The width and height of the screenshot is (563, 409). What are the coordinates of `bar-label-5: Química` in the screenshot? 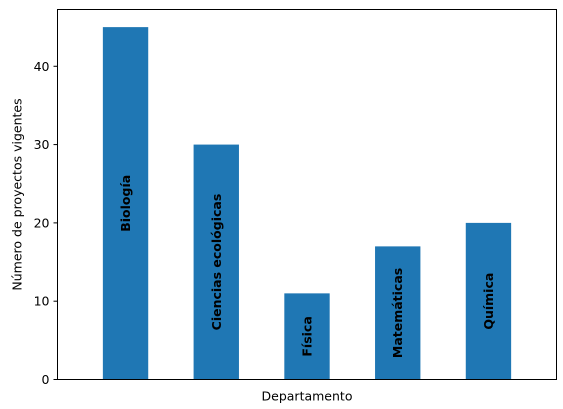 It's located at (488, 301).